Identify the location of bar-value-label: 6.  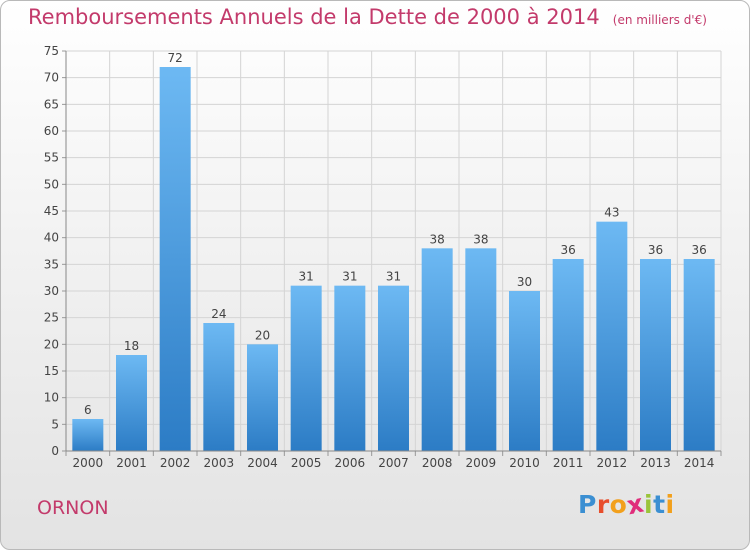
(88, 410).